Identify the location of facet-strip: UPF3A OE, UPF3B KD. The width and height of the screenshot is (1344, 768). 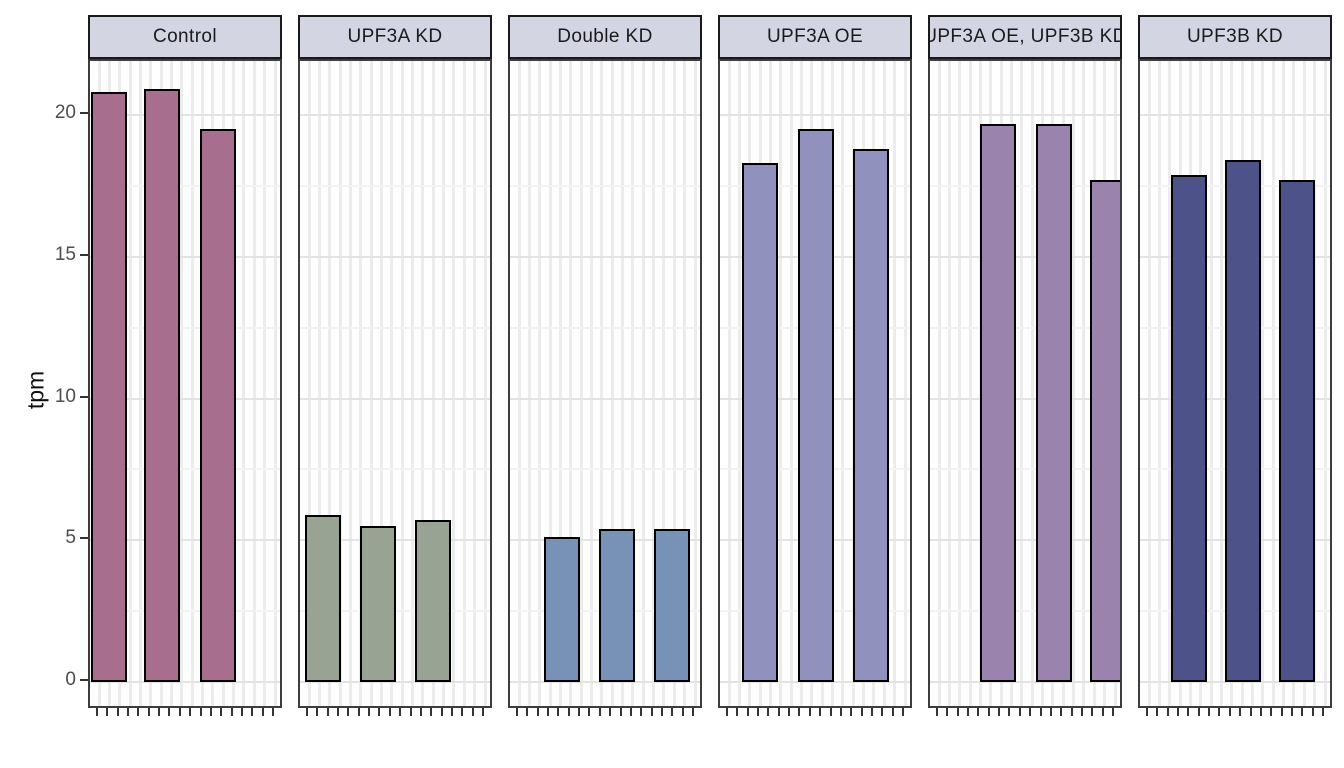
(1025, 37).